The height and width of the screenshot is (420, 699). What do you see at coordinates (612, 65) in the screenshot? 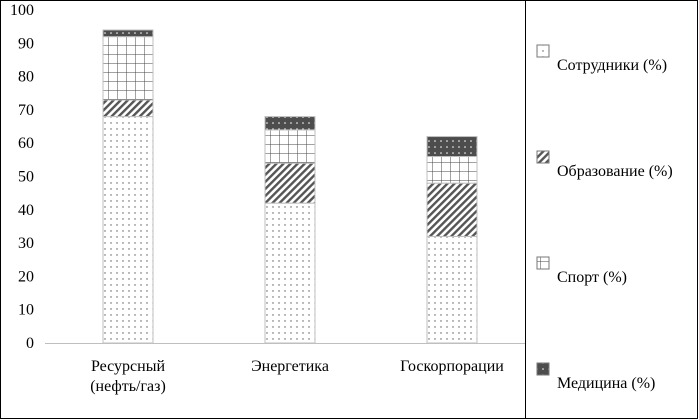
I see `legend-label: Сотрудники (%)` at bounding box center [612, 65].